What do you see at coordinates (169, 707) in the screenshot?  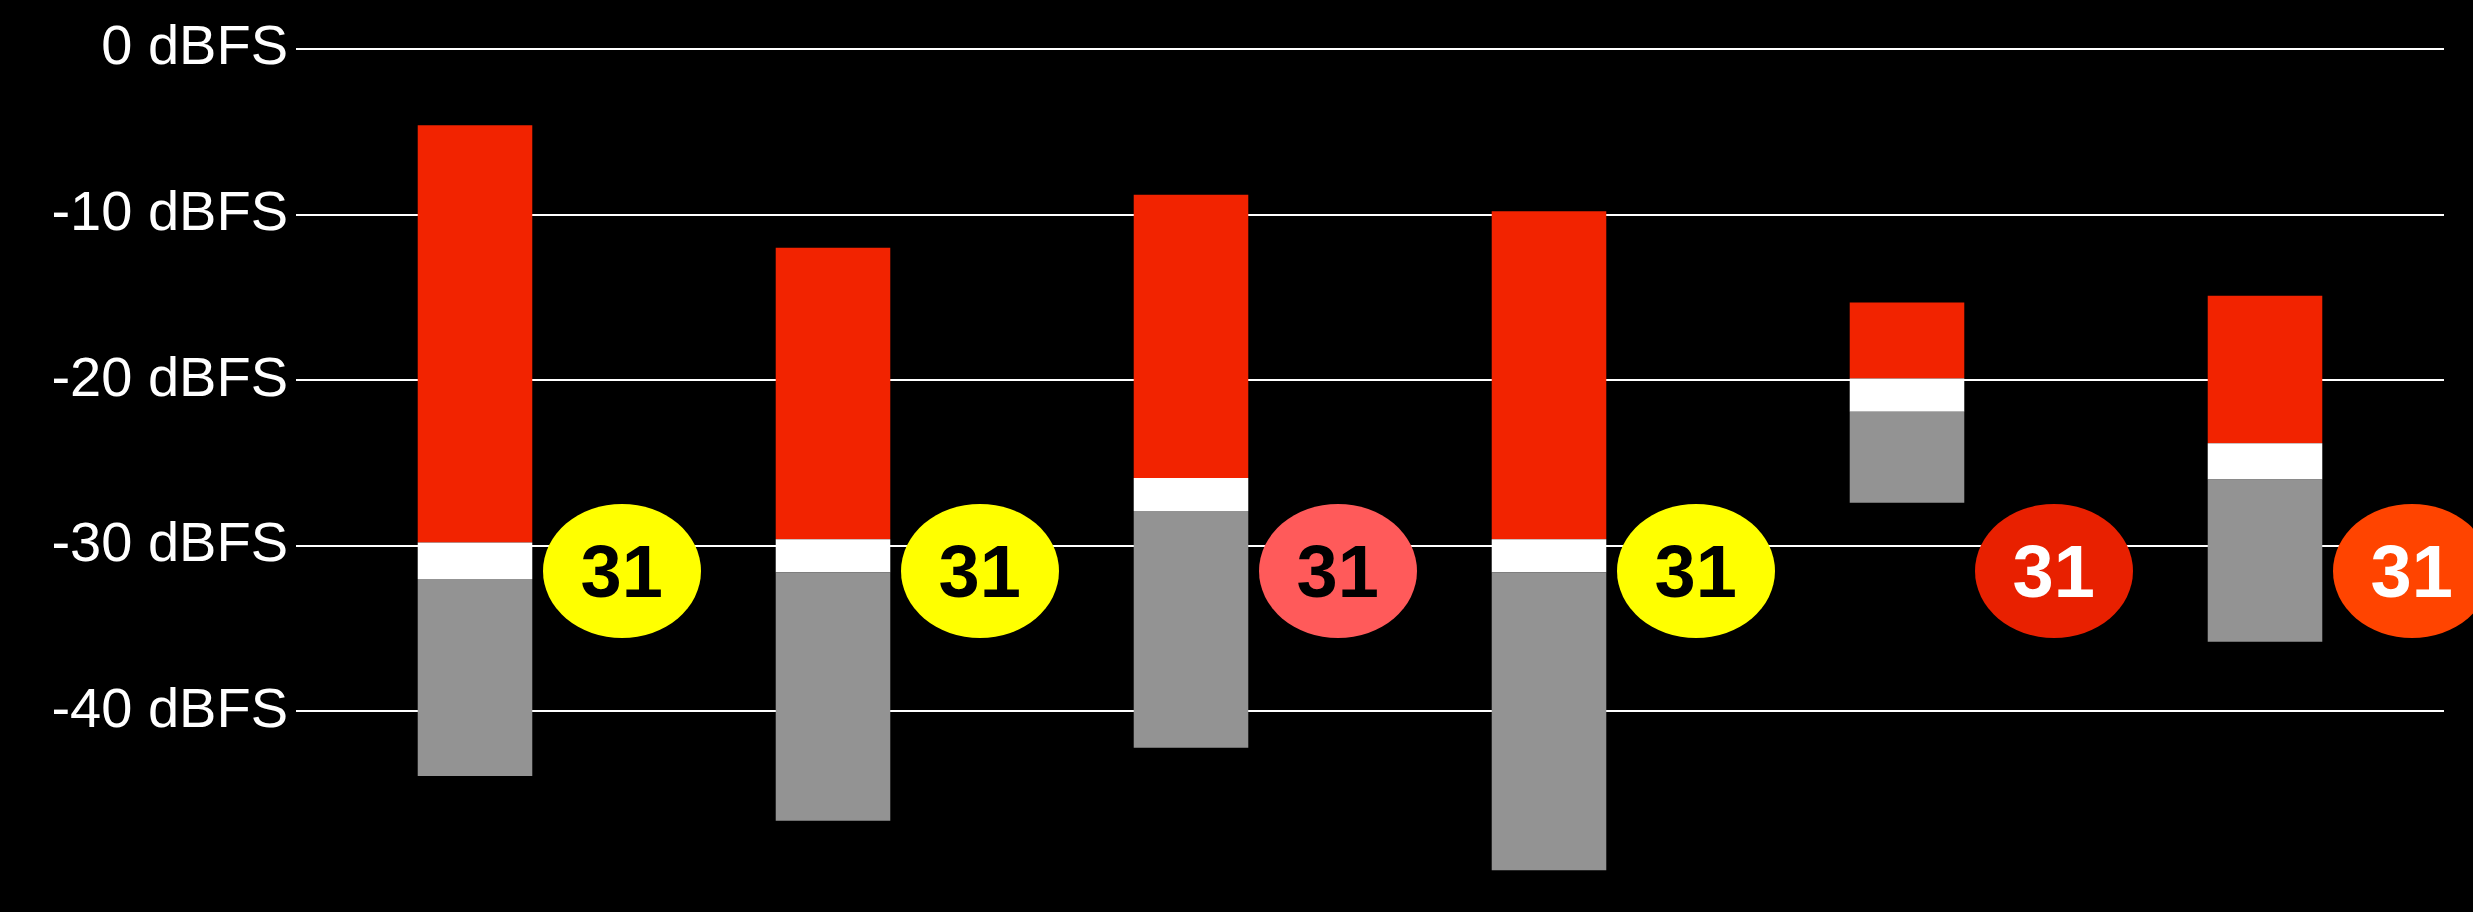 I see `y-tick-label: -40 dBFS` at bounding box center [169, 707].